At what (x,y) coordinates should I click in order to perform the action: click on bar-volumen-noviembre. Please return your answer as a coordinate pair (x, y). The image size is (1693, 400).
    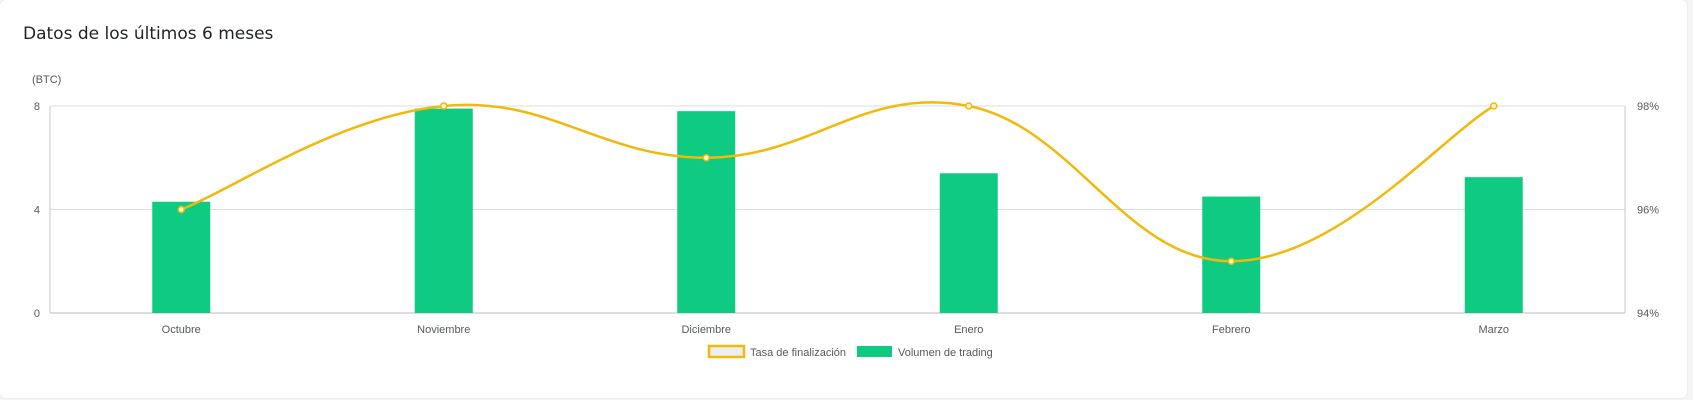
    Looking at the image, I should click on (443, 211).